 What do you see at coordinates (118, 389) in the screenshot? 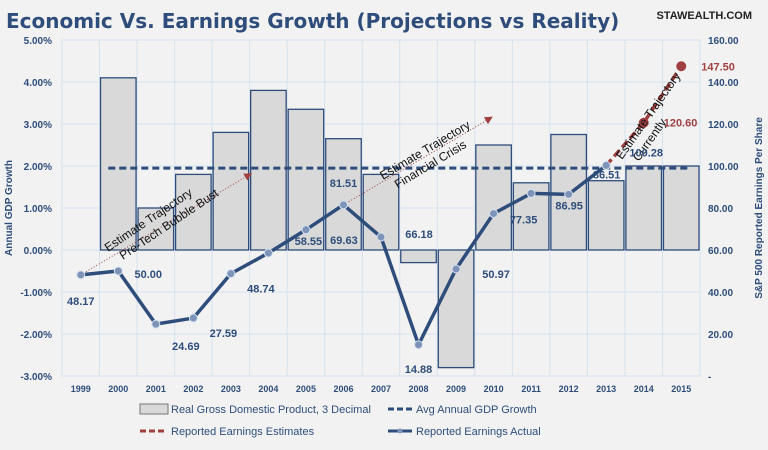
I see `x-tick-label: 2000` at bounding box center [118, 389].